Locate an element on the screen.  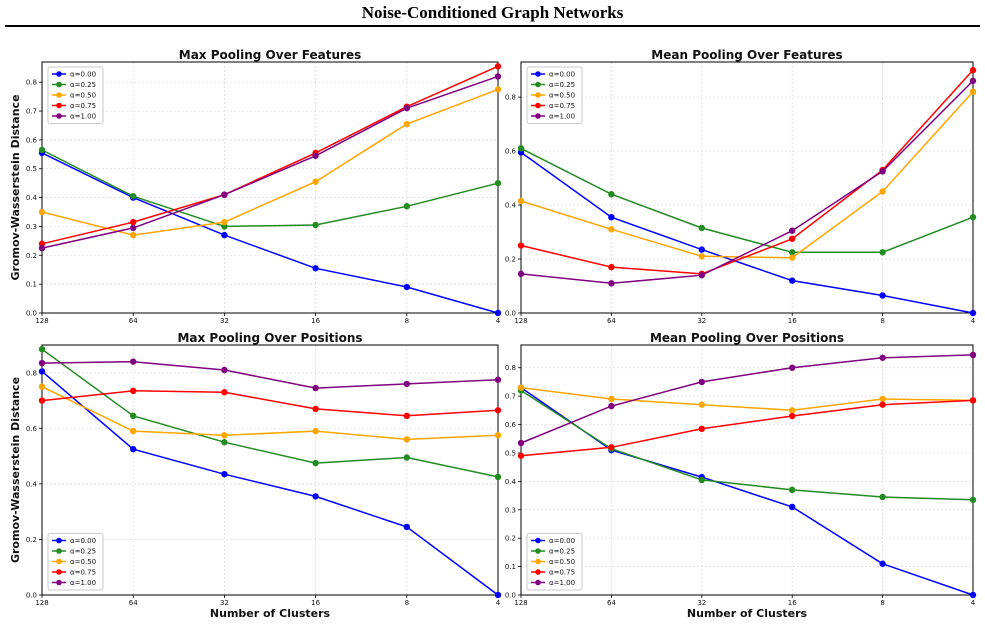
y-tick-label: 0.0 is located at coordinates (31, 596).